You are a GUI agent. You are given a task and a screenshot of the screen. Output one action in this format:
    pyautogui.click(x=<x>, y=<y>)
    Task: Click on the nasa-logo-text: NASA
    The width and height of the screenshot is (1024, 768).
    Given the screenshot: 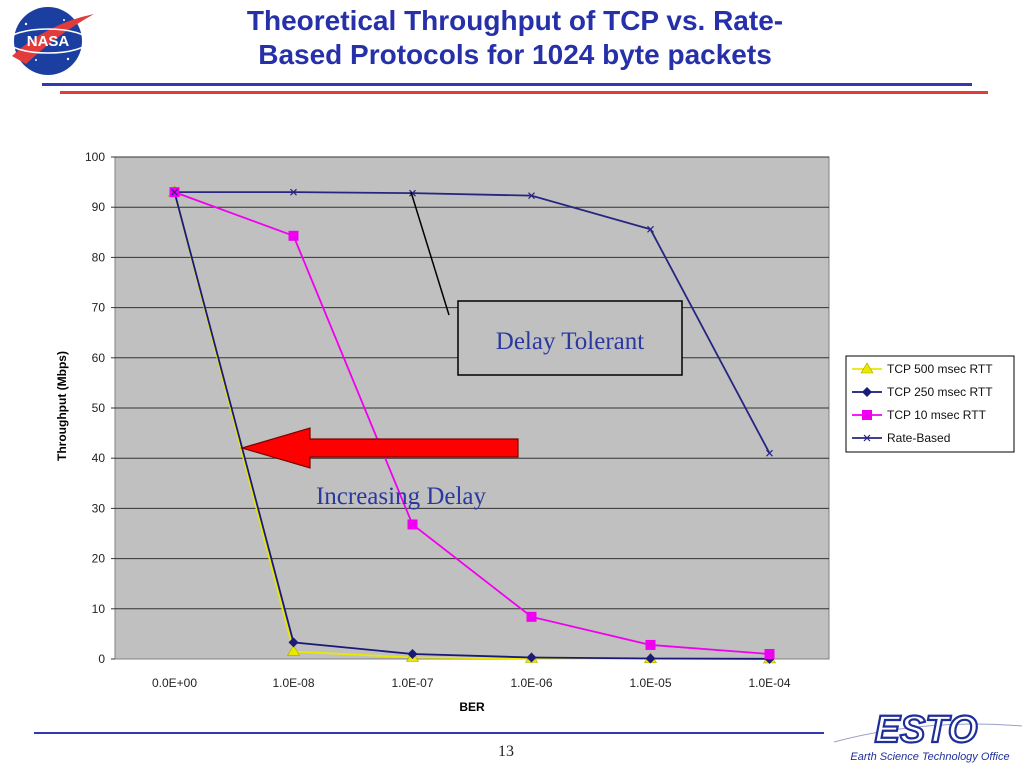 What is the action you would take?
    pyautogui.click(x=48, y=41)
    